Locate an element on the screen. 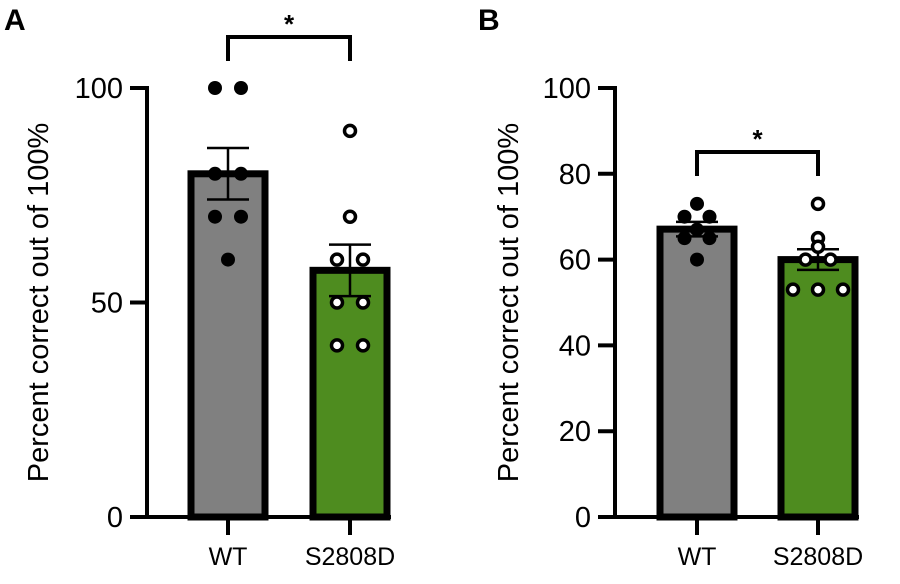 This screenshot has height=584, width=900. y-tick-label: 80 is located at coordinates (575, 175).